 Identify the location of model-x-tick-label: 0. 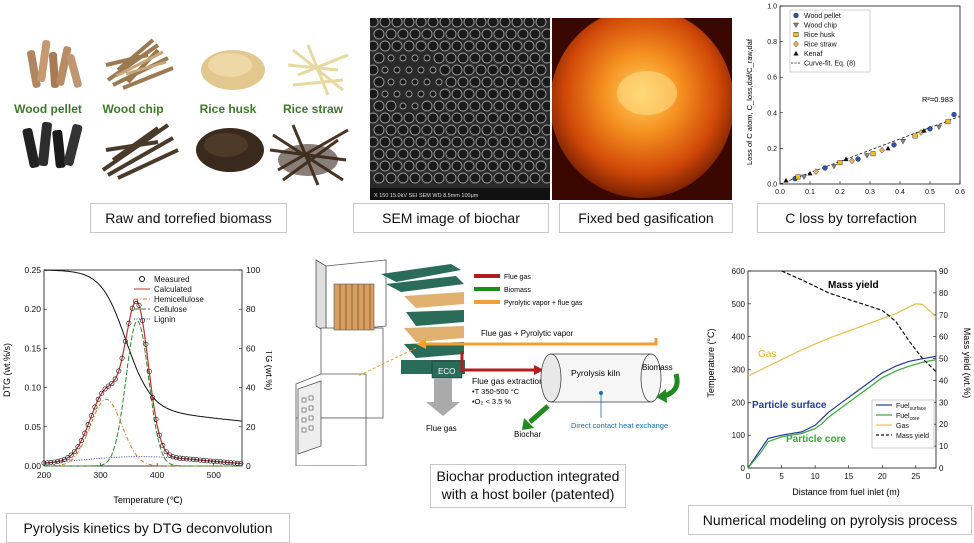
(748, 476).